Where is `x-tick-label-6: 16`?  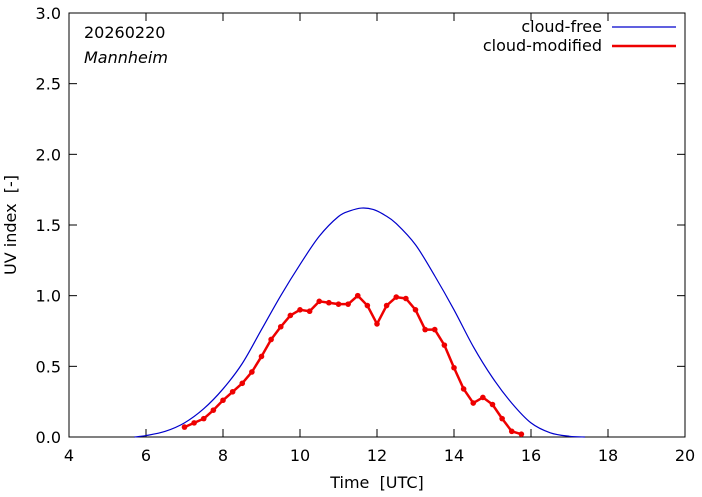
x-tick-label-6: 16 is located at coordinates (531, 455).